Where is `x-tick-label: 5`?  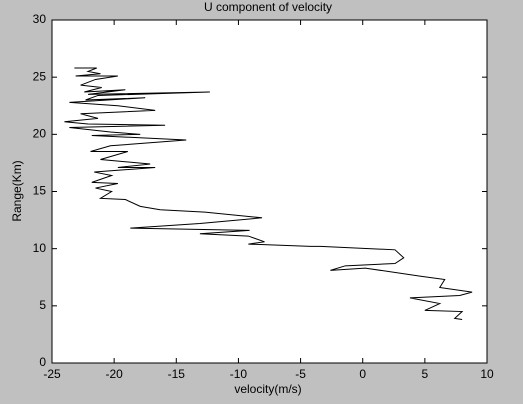
x-tick-label: 5 is located at coordinates (425, 374).